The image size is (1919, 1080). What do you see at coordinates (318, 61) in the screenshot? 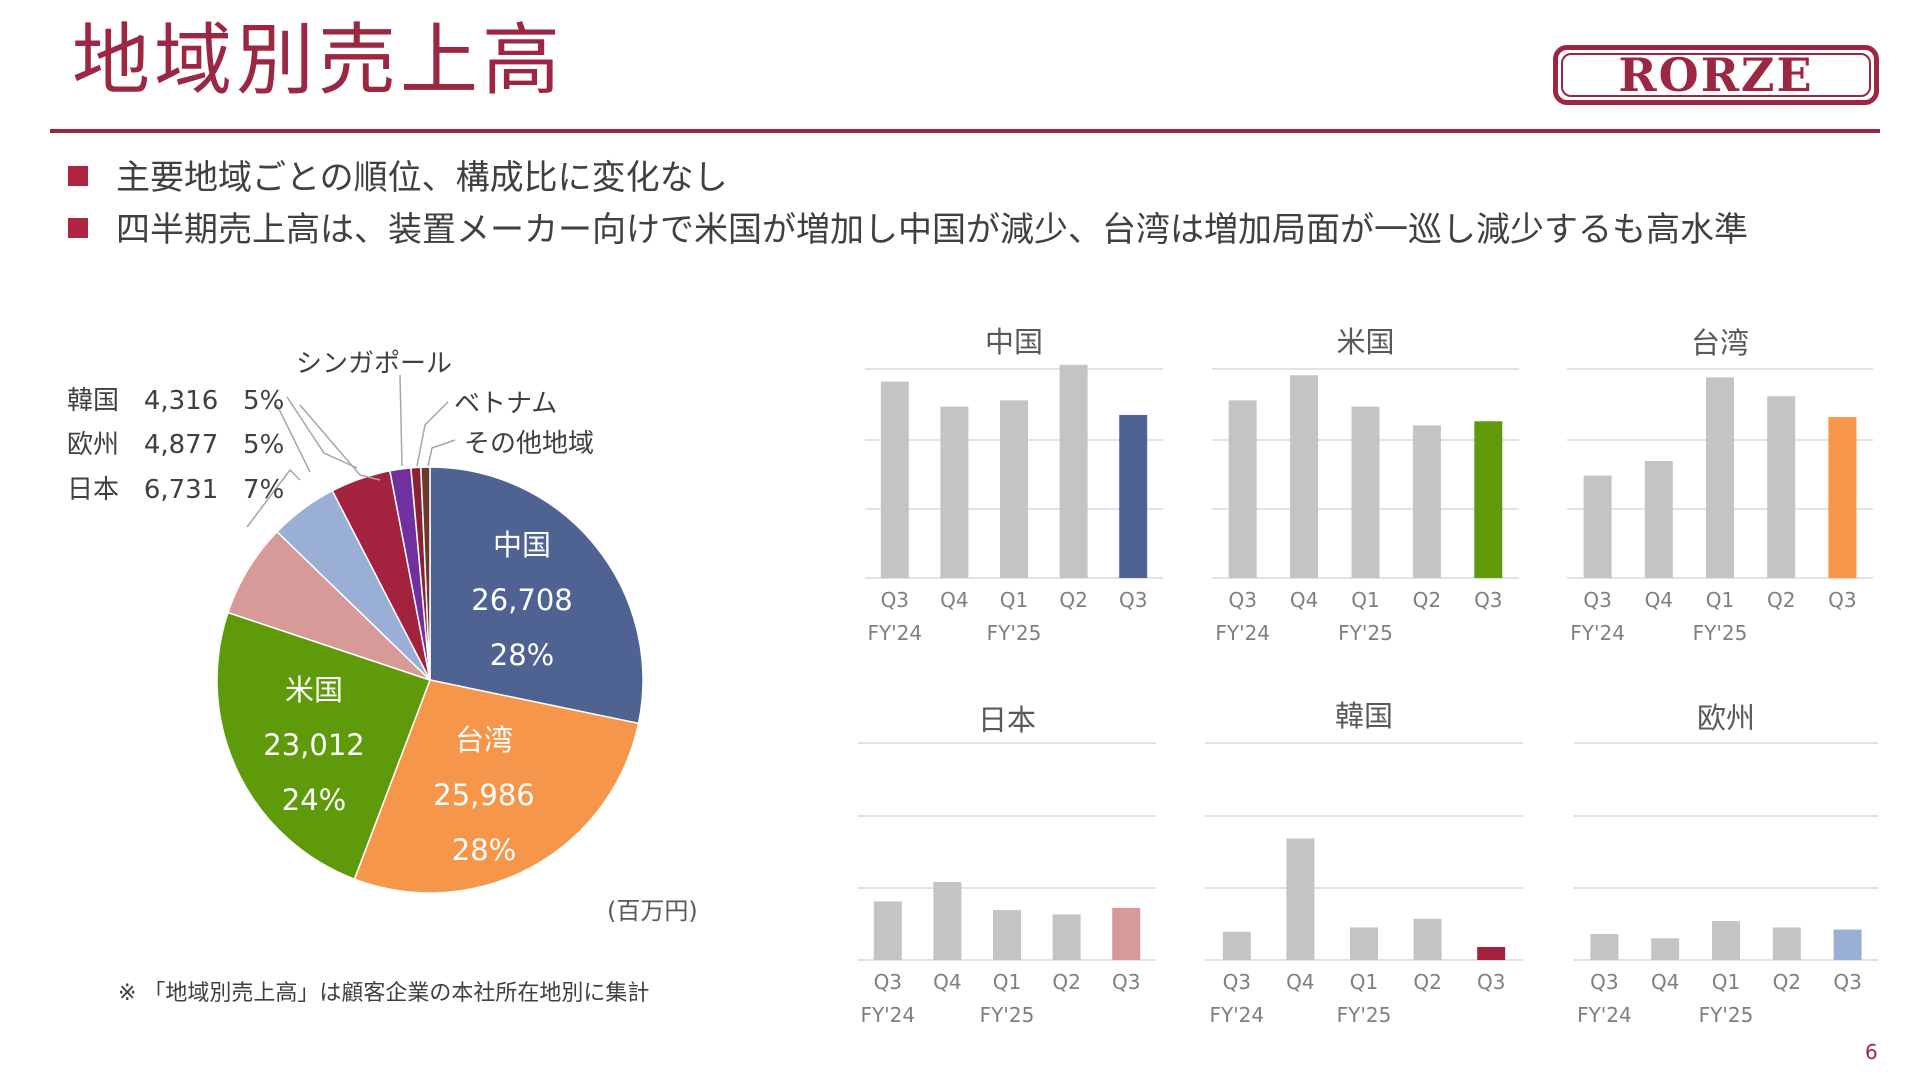
I see `page-title: 地域別売上高` at bounding box center [318, 61].